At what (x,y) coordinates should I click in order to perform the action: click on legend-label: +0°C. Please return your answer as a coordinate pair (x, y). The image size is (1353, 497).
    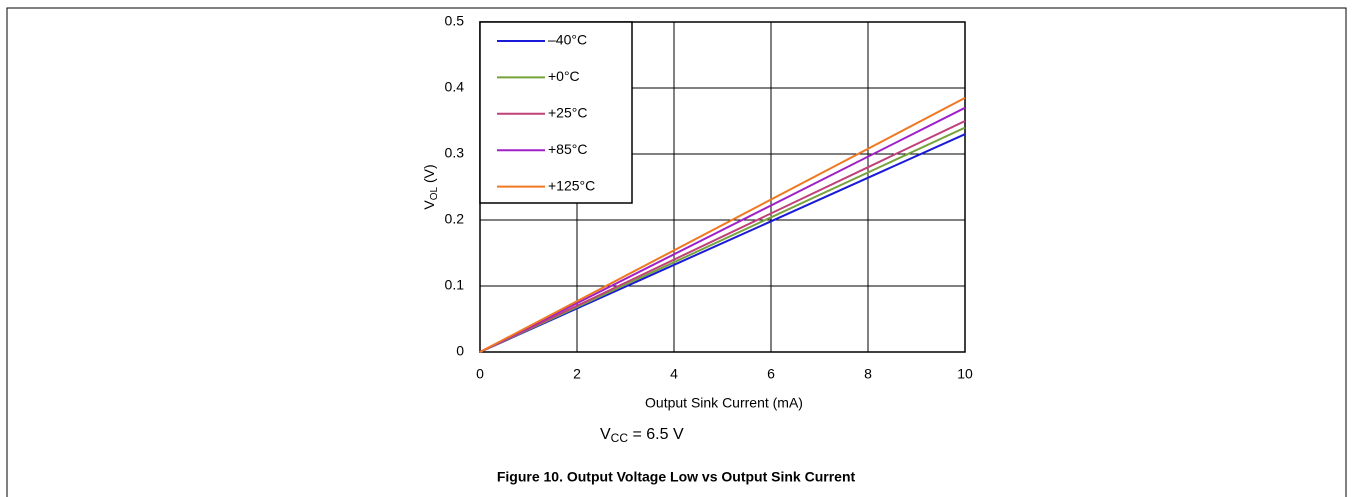
    Looking at the image, I should click on (564, 76).